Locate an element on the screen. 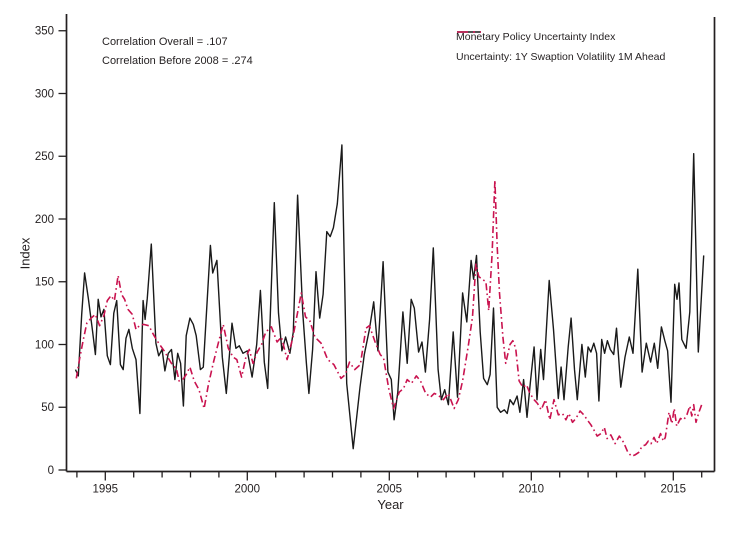  x-tick-label: 2010 is located at coordinates (532, 490).